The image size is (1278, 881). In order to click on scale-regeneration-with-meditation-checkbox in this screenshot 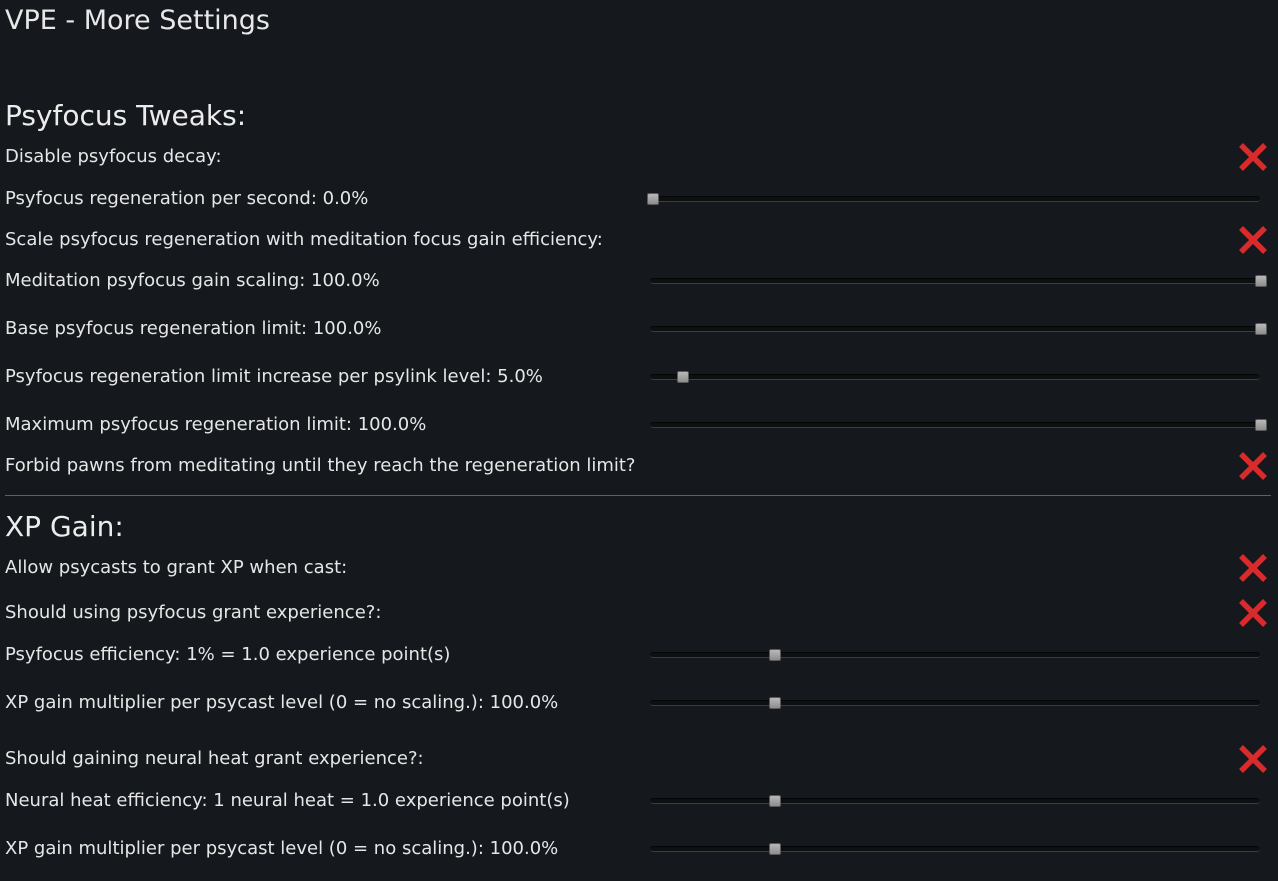, I will do `click(1253, 240)`.